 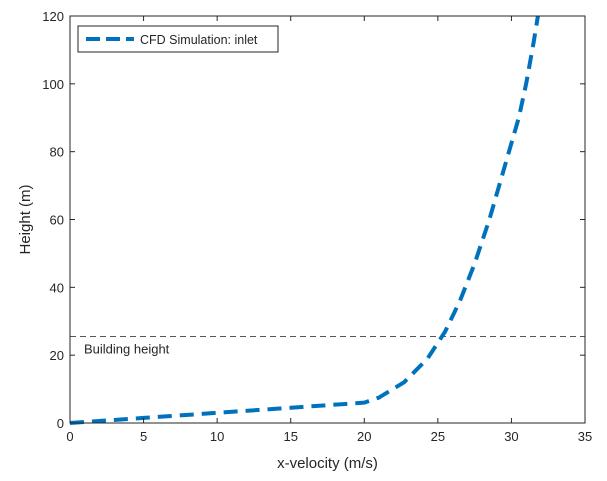 I want to click on legend-label-cfd-inlet: CFD Simulation: inlet, so click(x=199, y=40).